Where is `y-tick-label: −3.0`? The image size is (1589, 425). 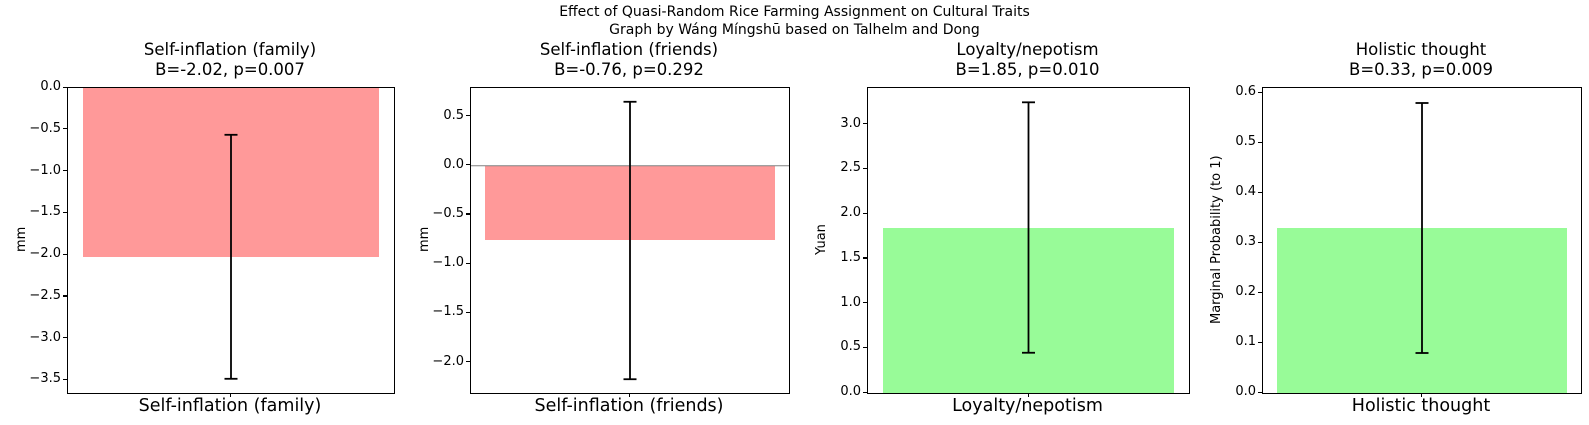
y-tick-label: −3.0 is located at coordinates (45, 337).